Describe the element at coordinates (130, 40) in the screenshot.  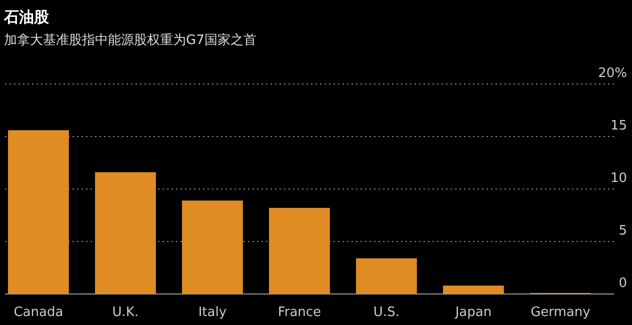
I see `chart-subtitle: 加拿大基准股指中能源股权重为G7国家之首` at that location.